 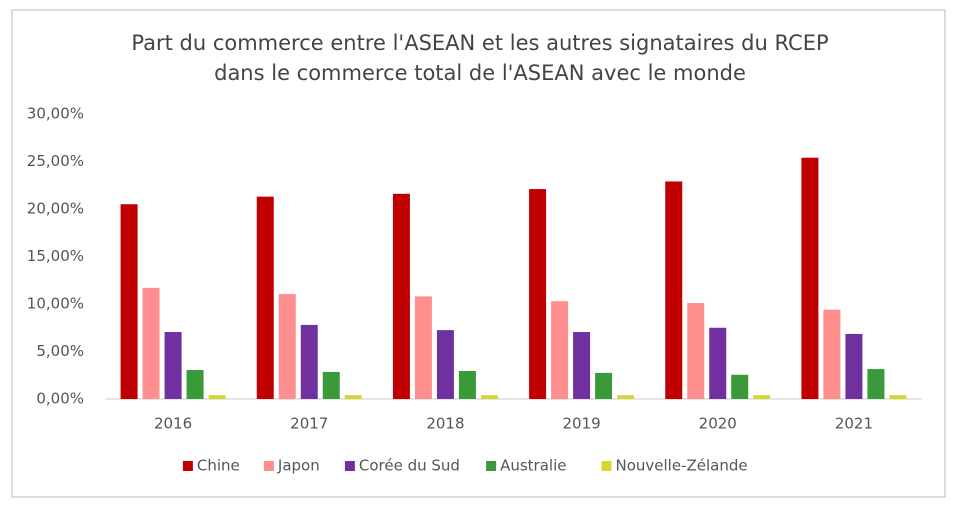 I want to click on legend-label: Chine, so click(x=218, y=466).